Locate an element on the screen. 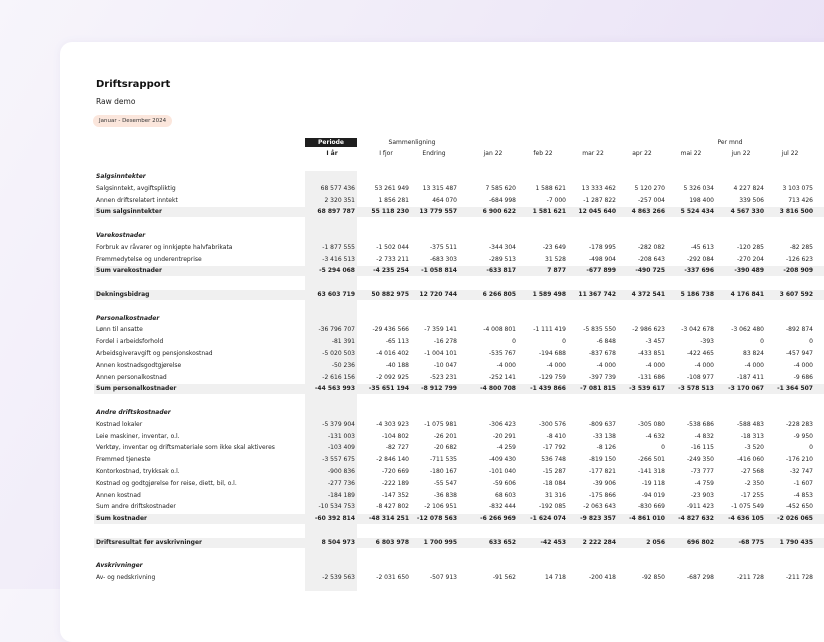  row-value: -390 489 is located at coordinates (749, 271).